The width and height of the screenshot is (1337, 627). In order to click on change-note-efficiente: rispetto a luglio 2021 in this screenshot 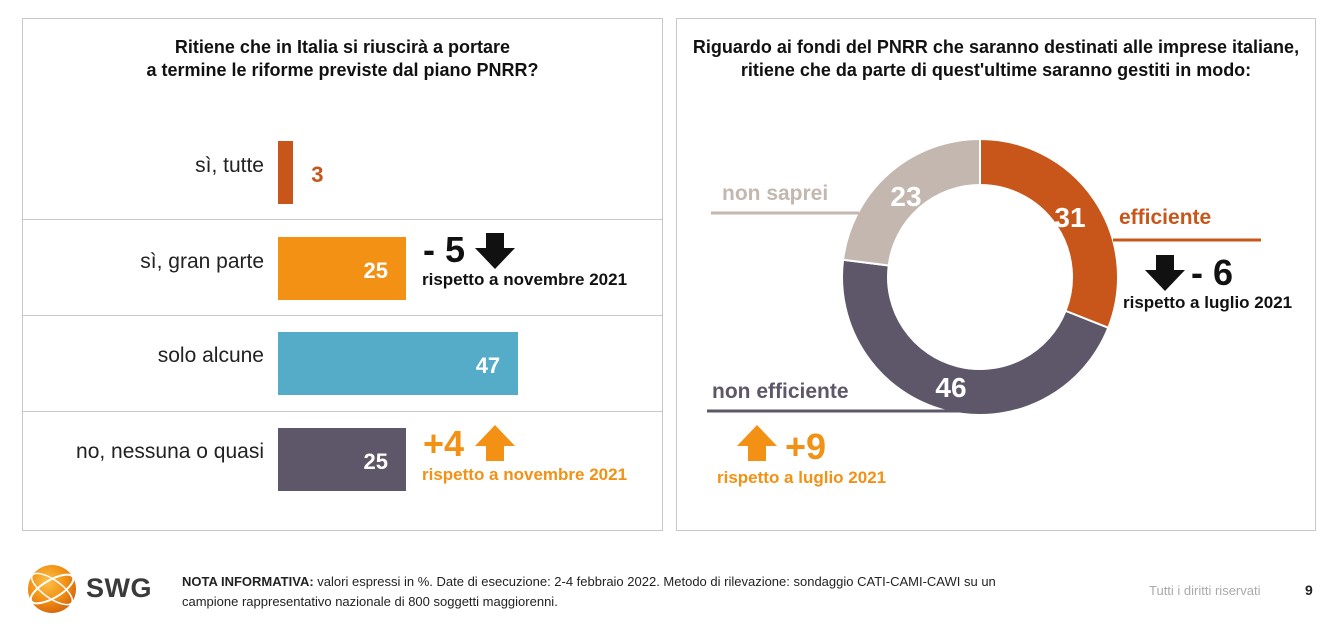, I will do `click(1207, 302)`.